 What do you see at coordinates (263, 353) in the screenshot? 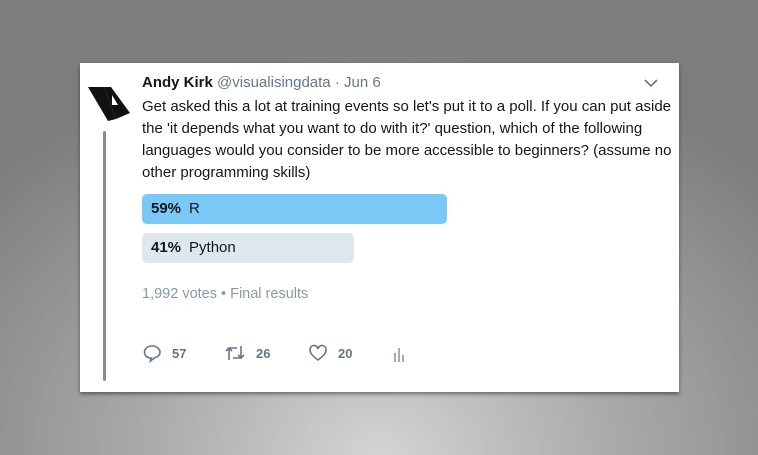
I see `retweet-count: 26` at bounding box center [263, 353].